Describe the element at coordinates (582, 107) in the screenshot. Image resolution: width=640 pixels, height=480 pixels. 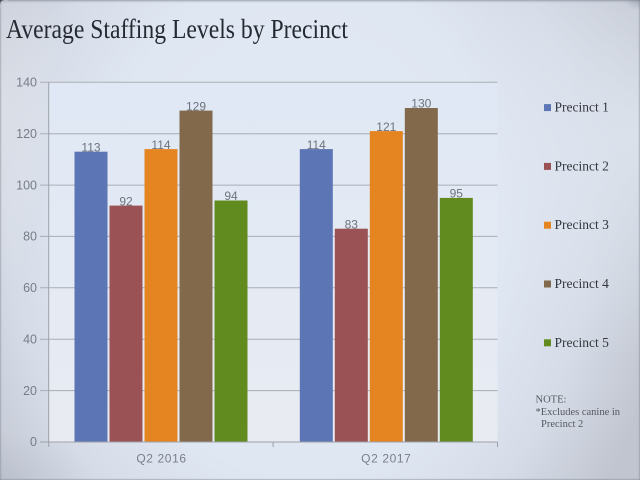
I see `svg-text: Precinct 1` at that location.